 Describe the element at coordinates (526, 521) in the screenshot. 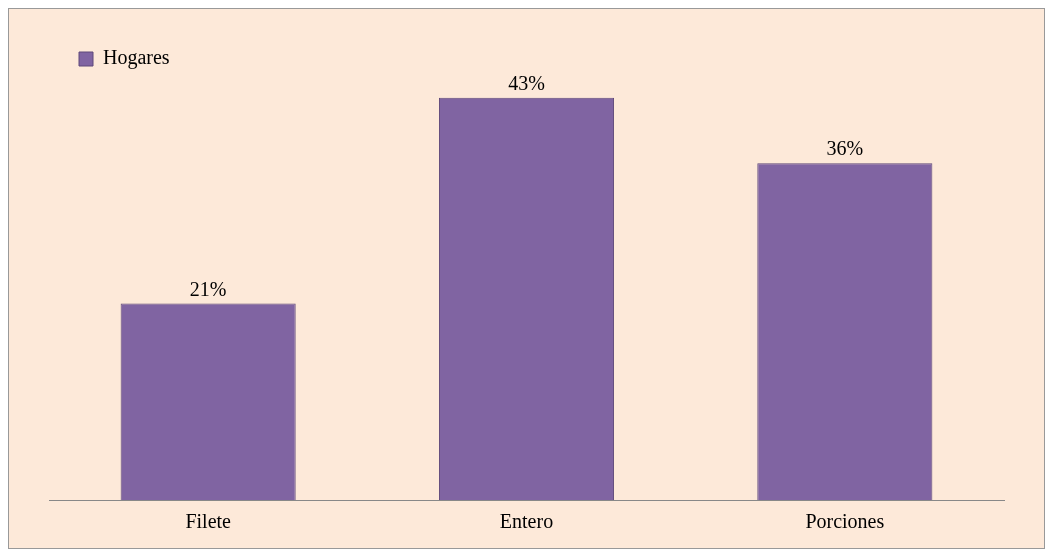

I see `x-tick-label: Entero` at that location.